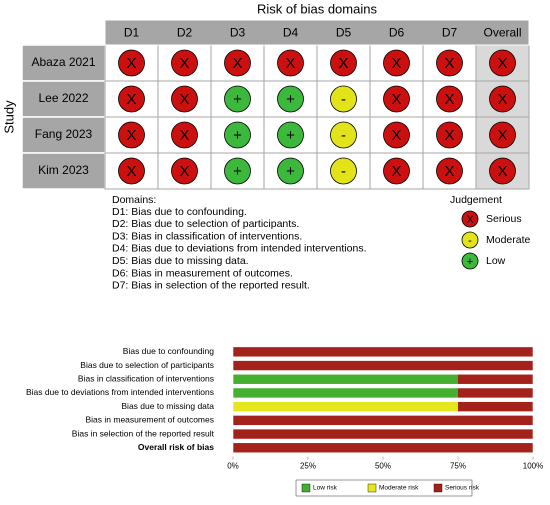 The image size is (550, 505). What do you see at coordinates (384, 488) in the screenshot?
I see `legend-box` at bounding box center [384, 488].